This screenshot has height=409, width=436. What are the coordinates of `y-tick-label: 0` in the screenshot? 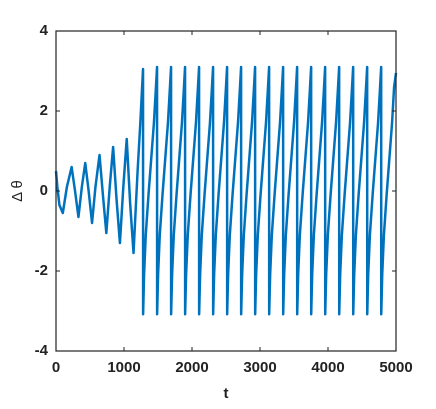 It's located at (44, 190).